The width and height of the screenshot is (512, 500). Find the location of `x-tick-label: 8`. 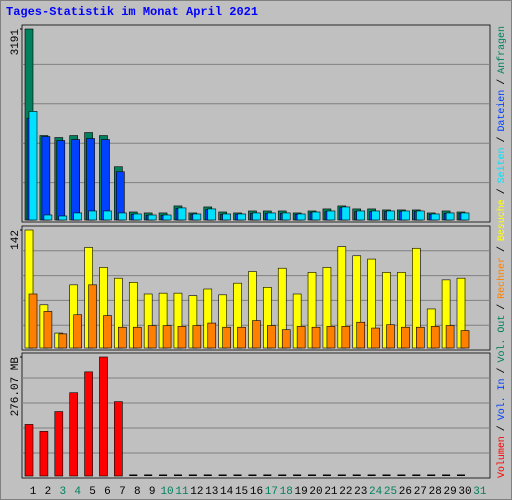

x-tick-label: 8 is located at coordinates (137, 492).